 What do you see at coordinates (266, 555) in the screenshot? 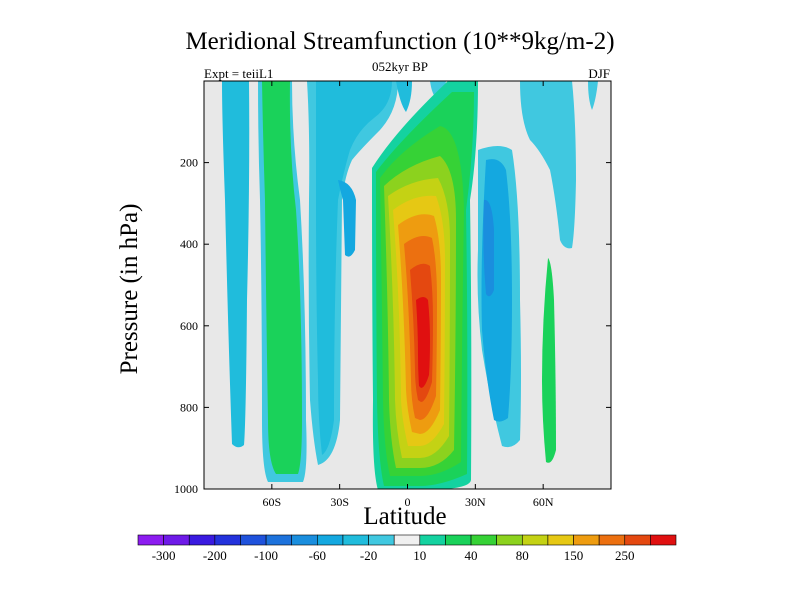
I see `colorbar-label: -100` at bounding box center [266, 555].